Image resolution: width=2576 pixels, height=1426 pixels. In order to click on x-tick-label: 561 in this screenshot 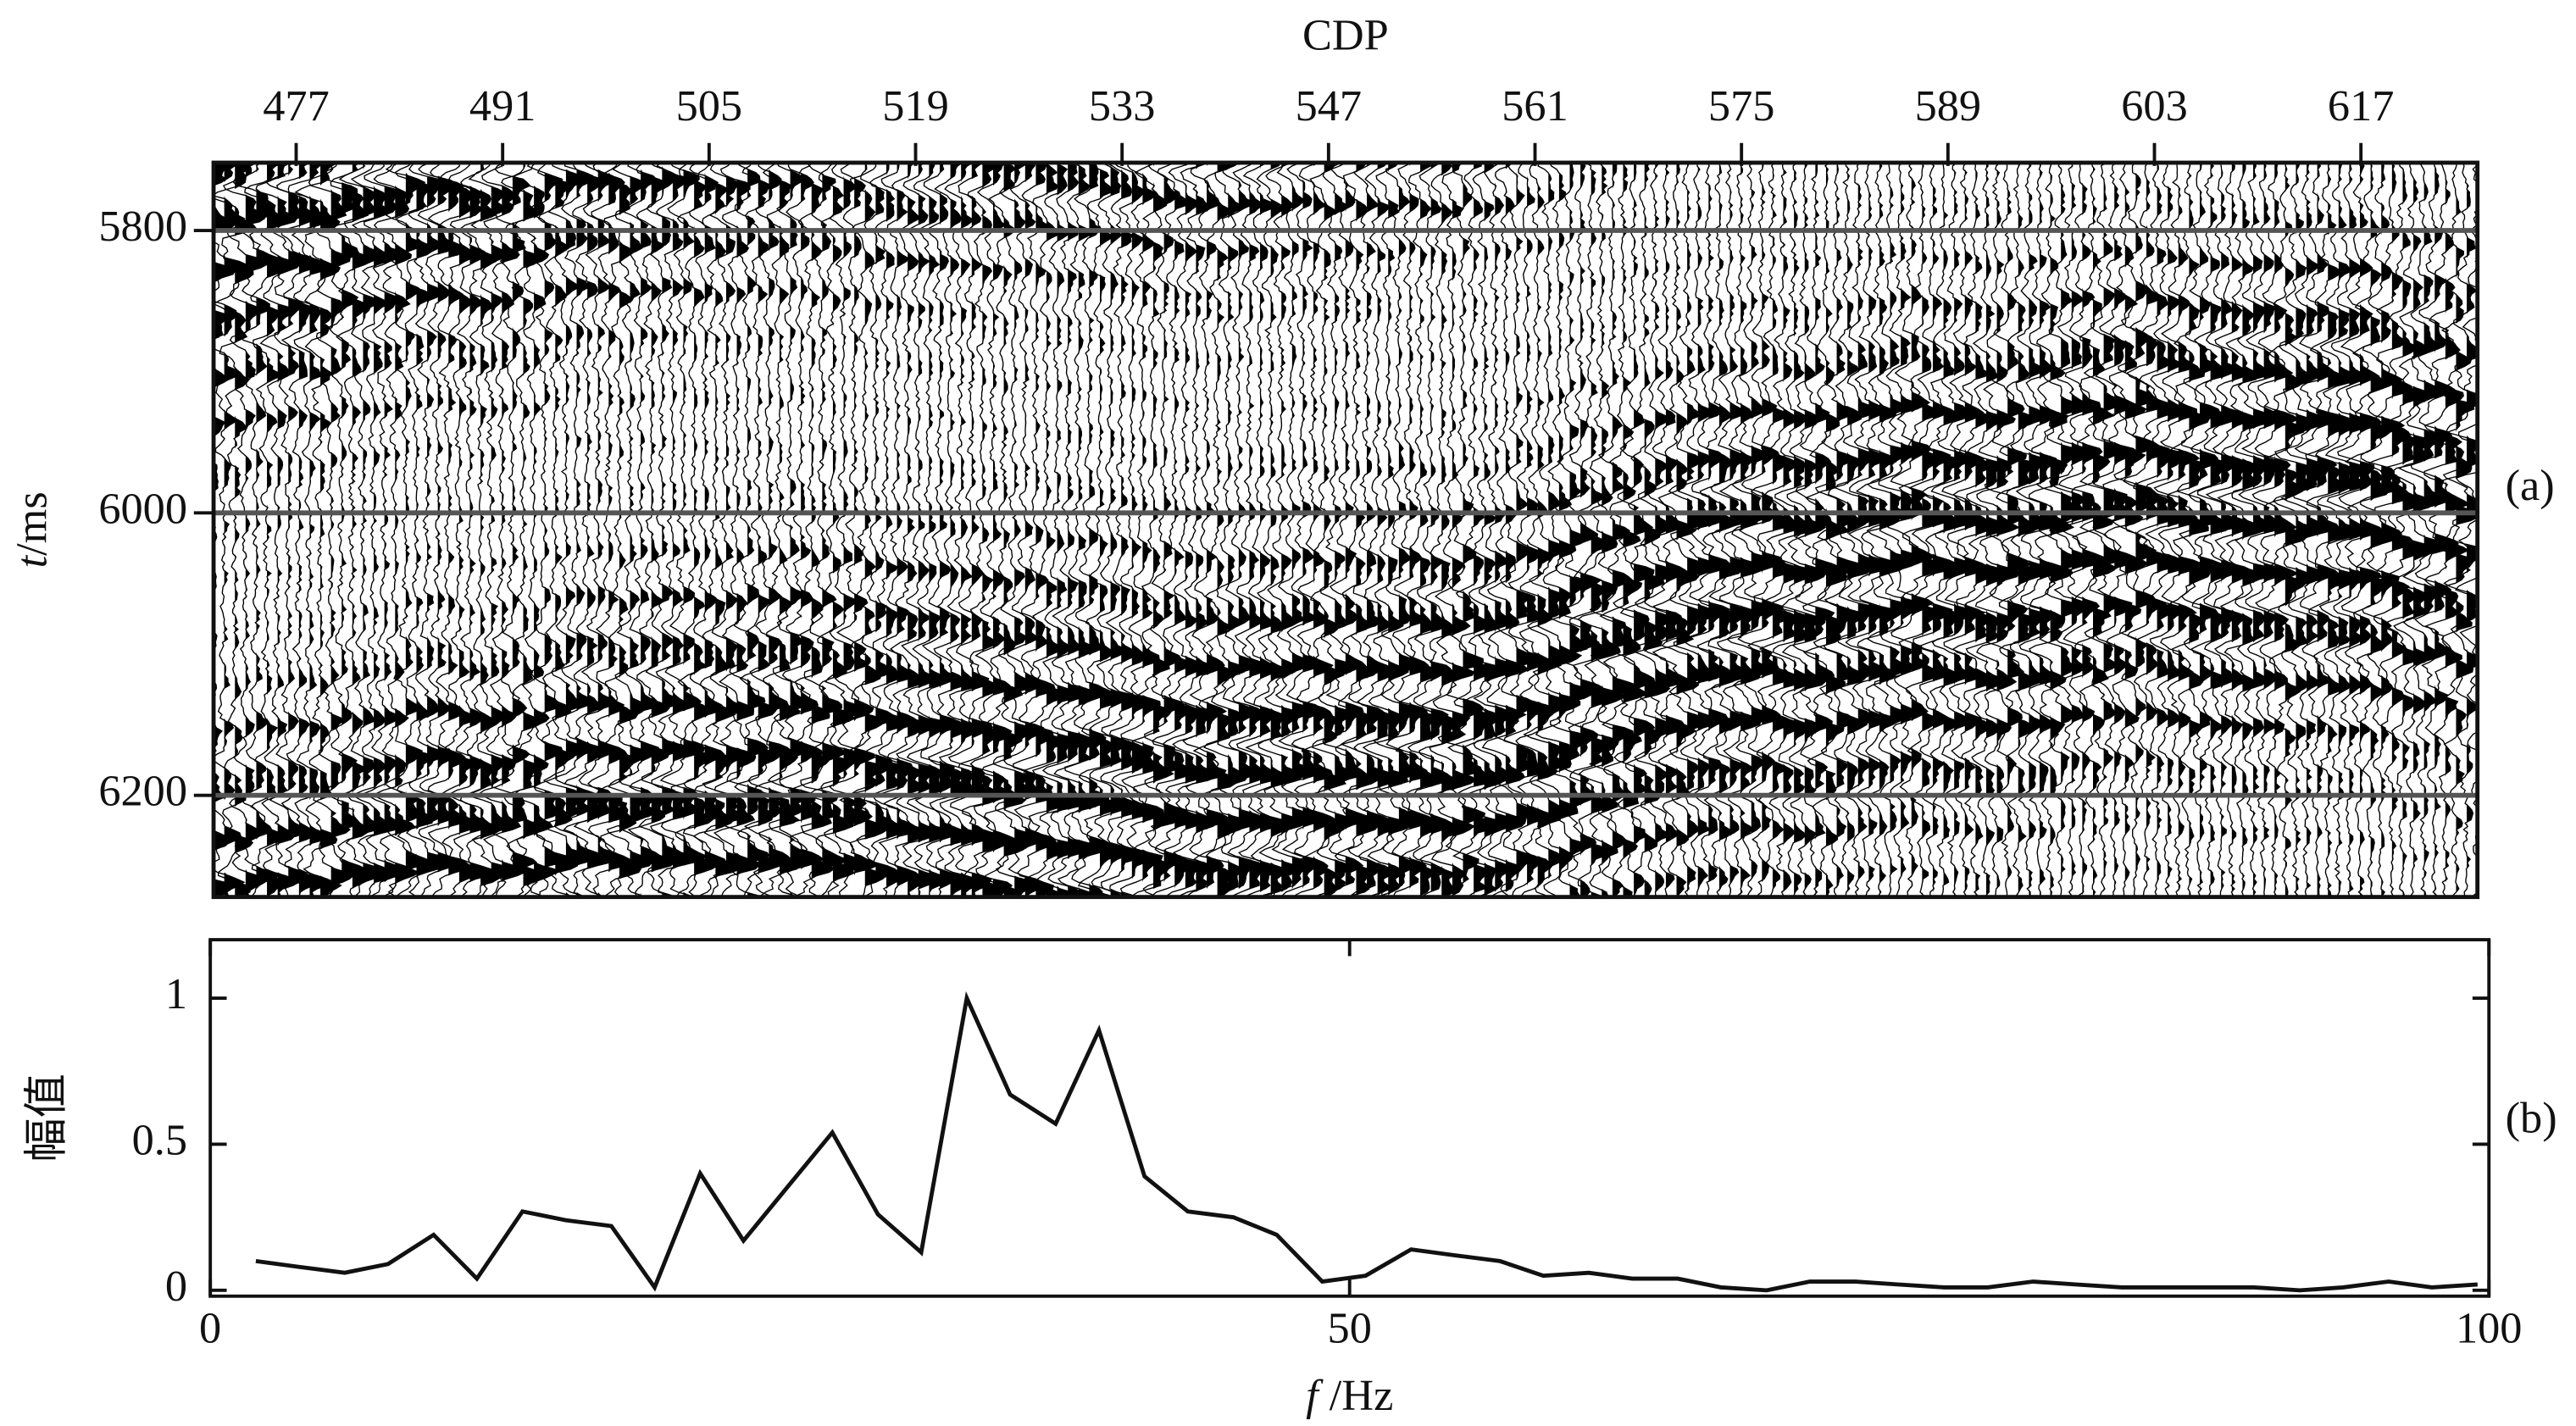, I will do `click(1535, 105)`.